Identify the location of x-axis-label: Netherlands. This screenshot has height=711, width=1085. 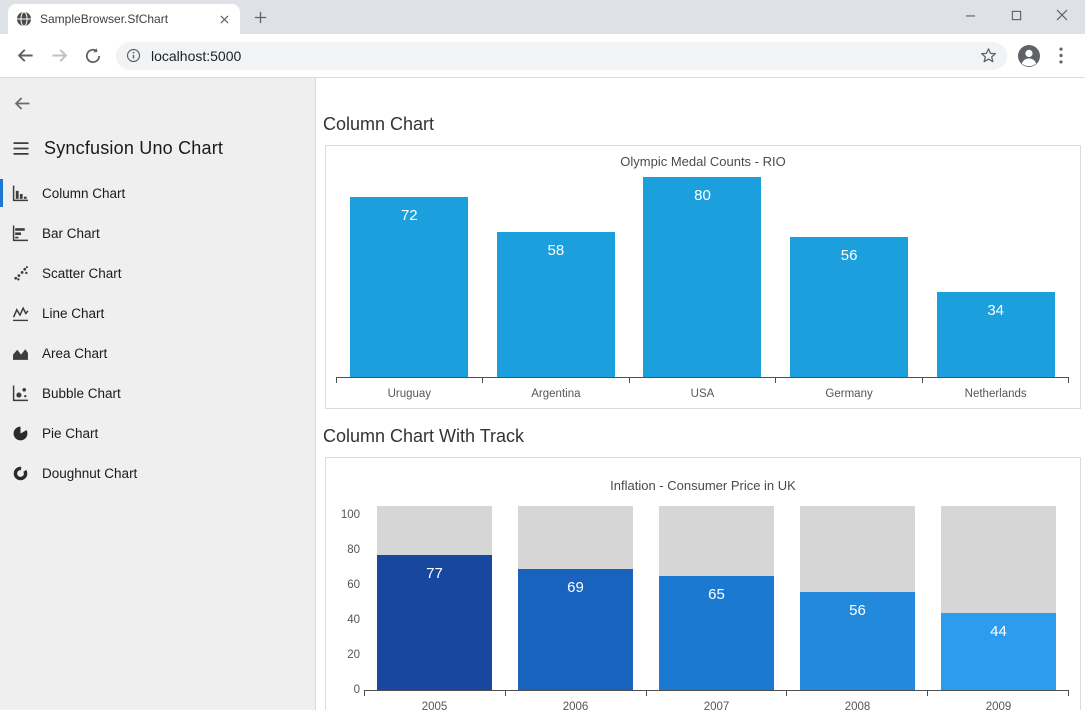
(995, 394).